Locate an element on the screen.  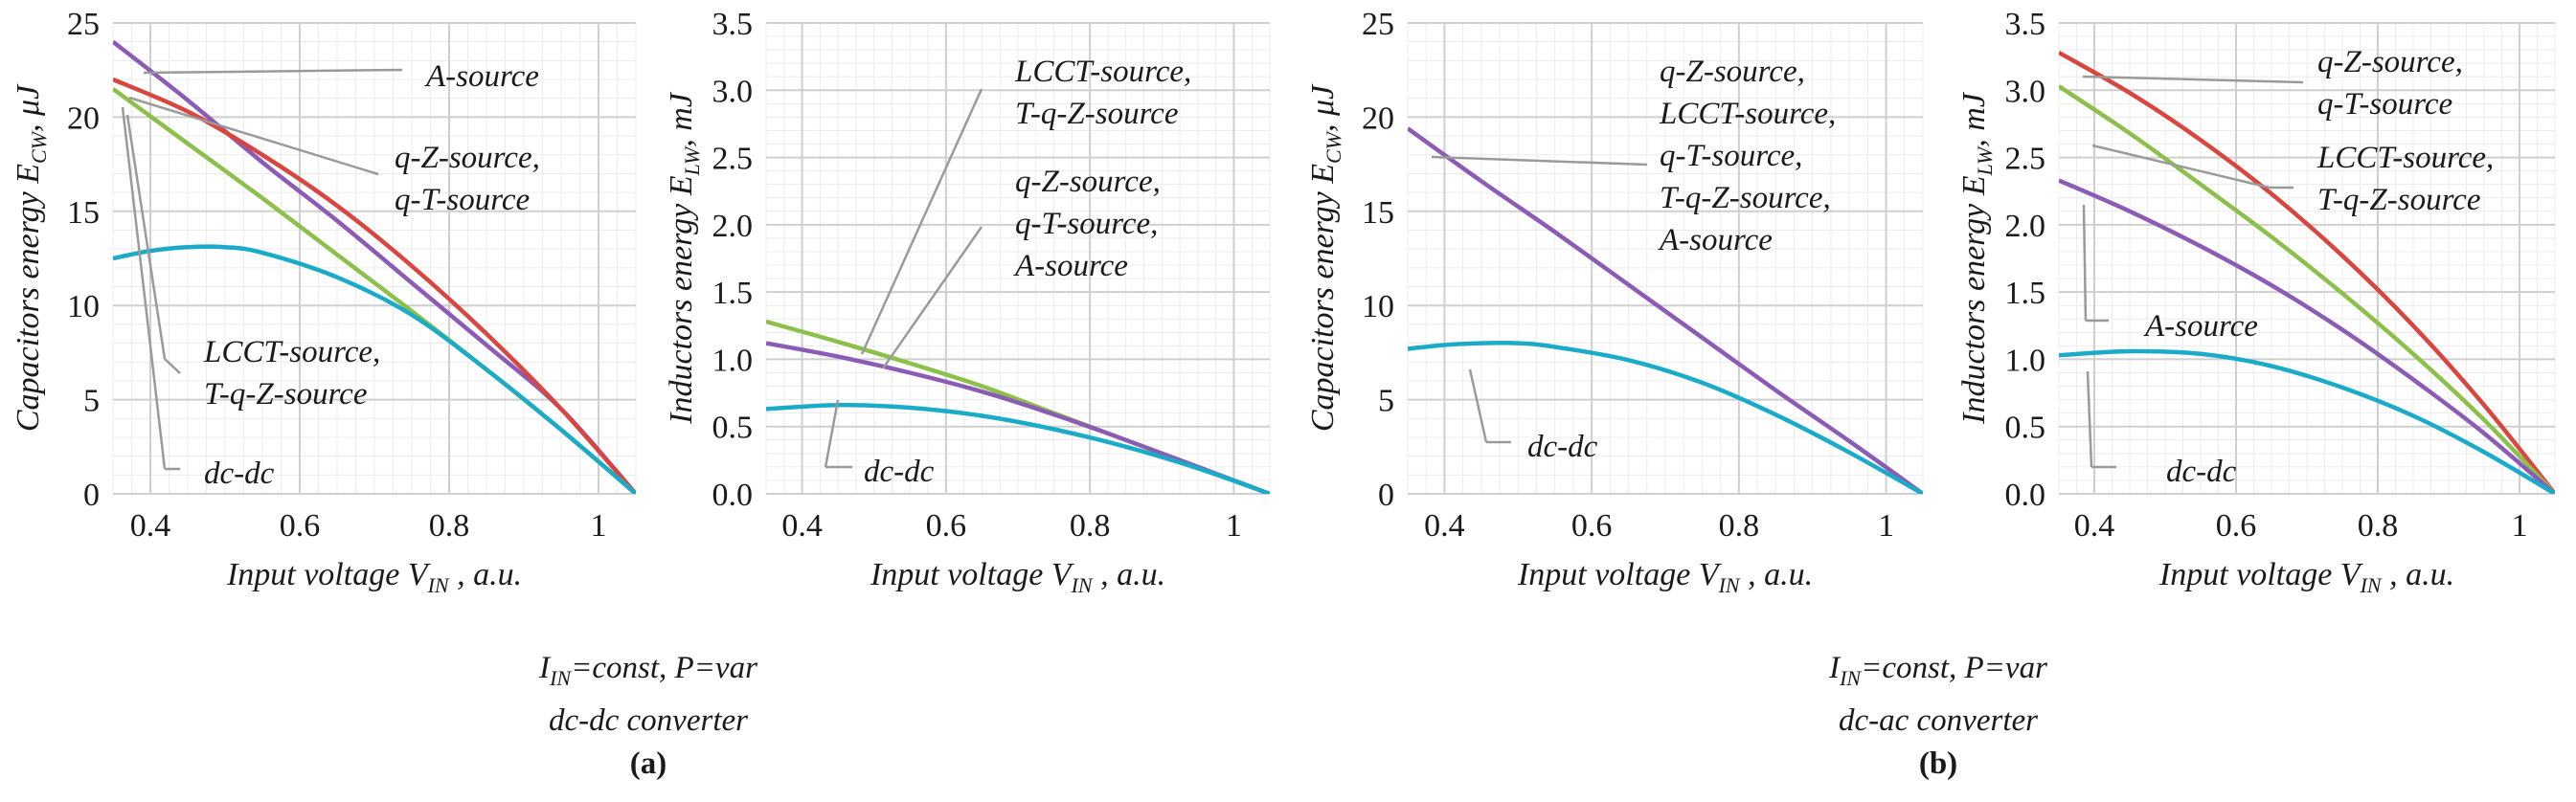
series-line-lcct-source-t-q-z-source is located at coordinates (2307, 289).